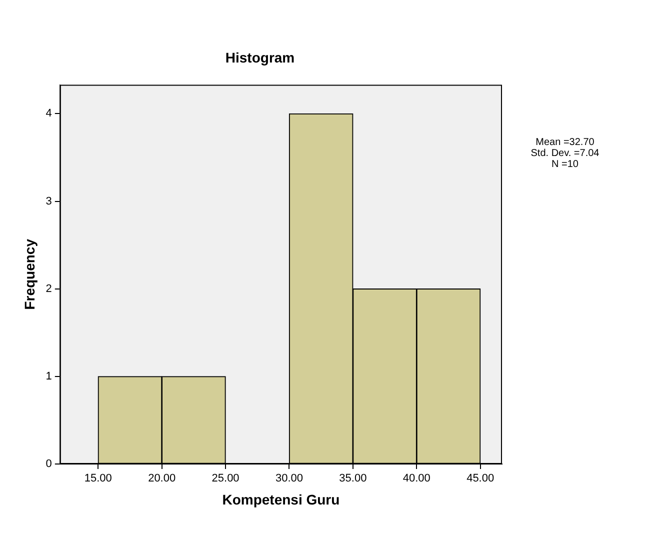  I want to click on y-tick-label: 1, so click(49, 376).